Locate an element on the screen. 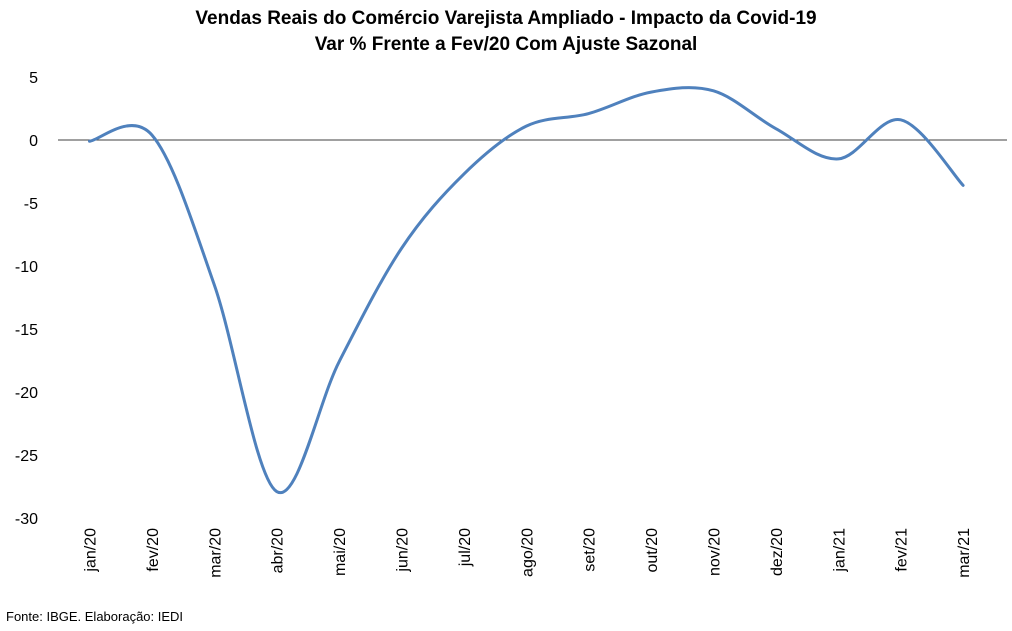 The image size is (1012, 631). y-tick-label: -10 is located at coordinates (26, 267).